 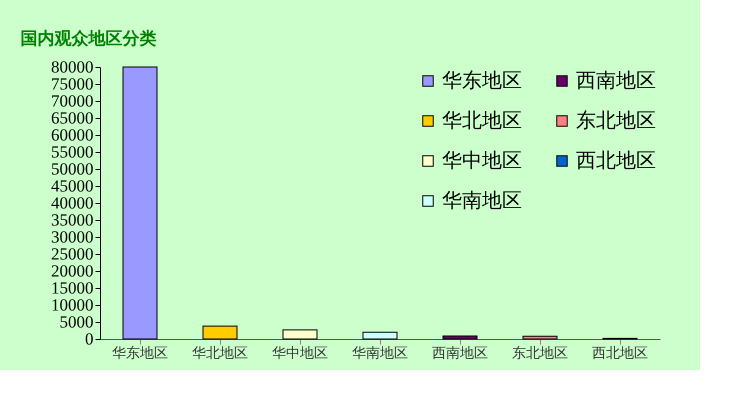 What do you see at coordinates (72, 84) in the screenshot?
I see `y-tick-label: 75000` at bounding box center [72, 84].